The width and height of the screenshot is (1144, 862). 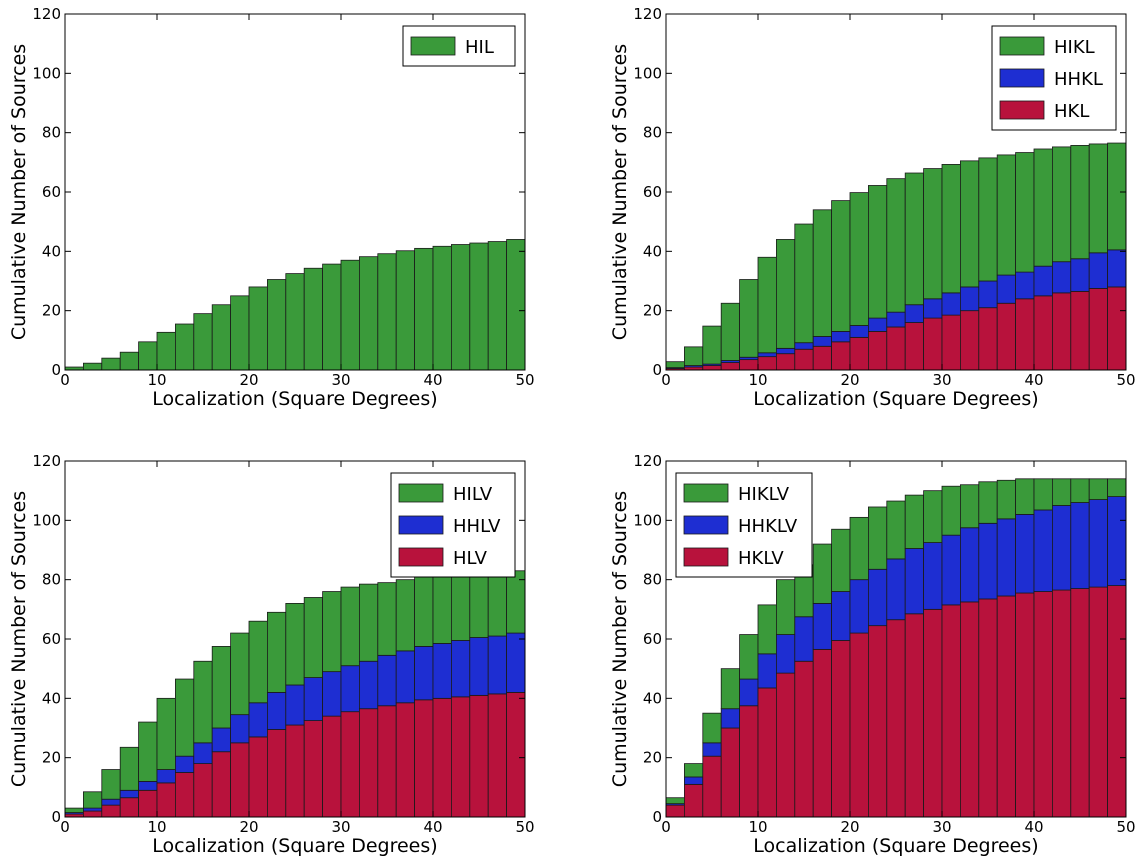 I want to click on y-tick-label: 60, so click(x=652, y=639).